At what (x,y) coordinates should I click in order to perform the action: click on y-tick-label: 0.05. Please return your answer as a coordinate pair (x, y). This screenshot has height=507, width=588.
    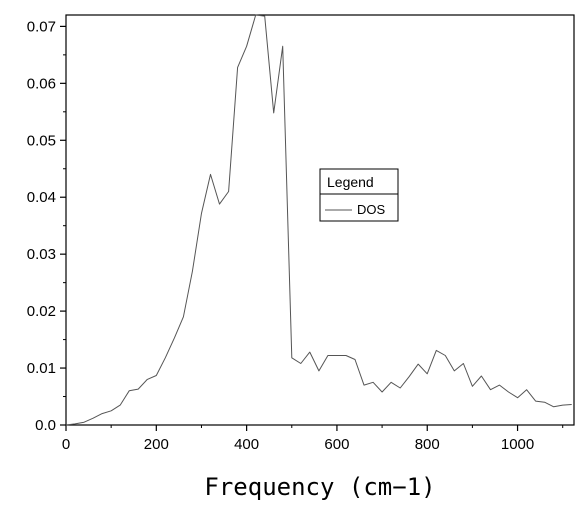
    Looking at the image, I should click on (41, 140).